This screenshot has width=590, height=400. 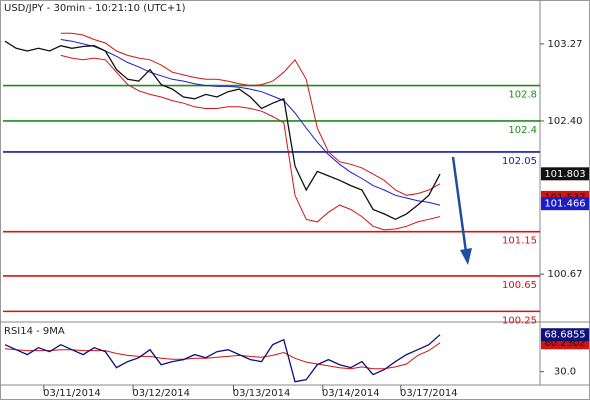 What do you see at coordinates (565, 372) in the screenshot?
I see `y-tick-label: 30.0` at bounding box center [565, 372].